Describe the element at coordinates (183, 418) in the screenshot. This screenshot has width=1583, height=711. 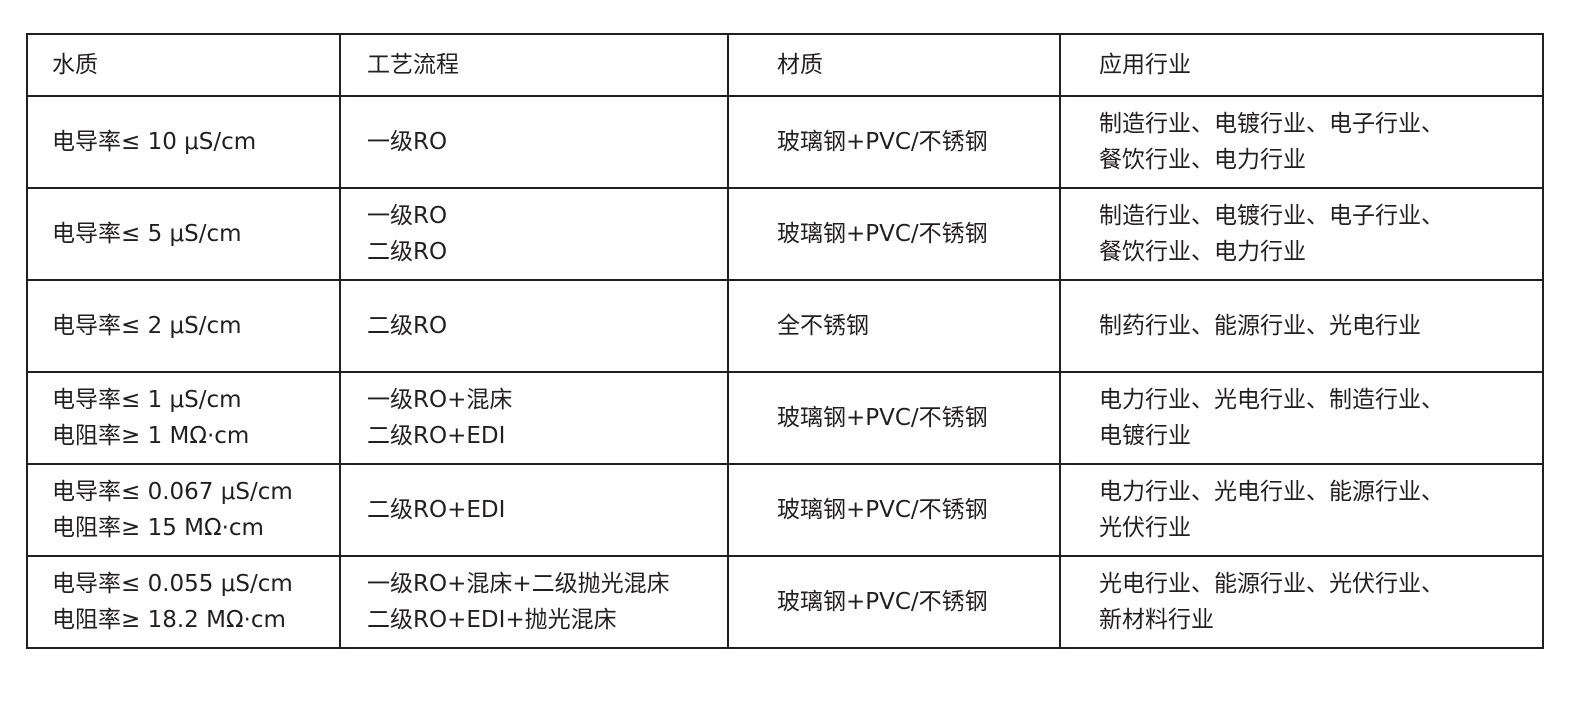
I see `water-quality-cell: 电导率≤ 1 μS/cm 电阻率≥ 1 MΩ·cm` at that location.